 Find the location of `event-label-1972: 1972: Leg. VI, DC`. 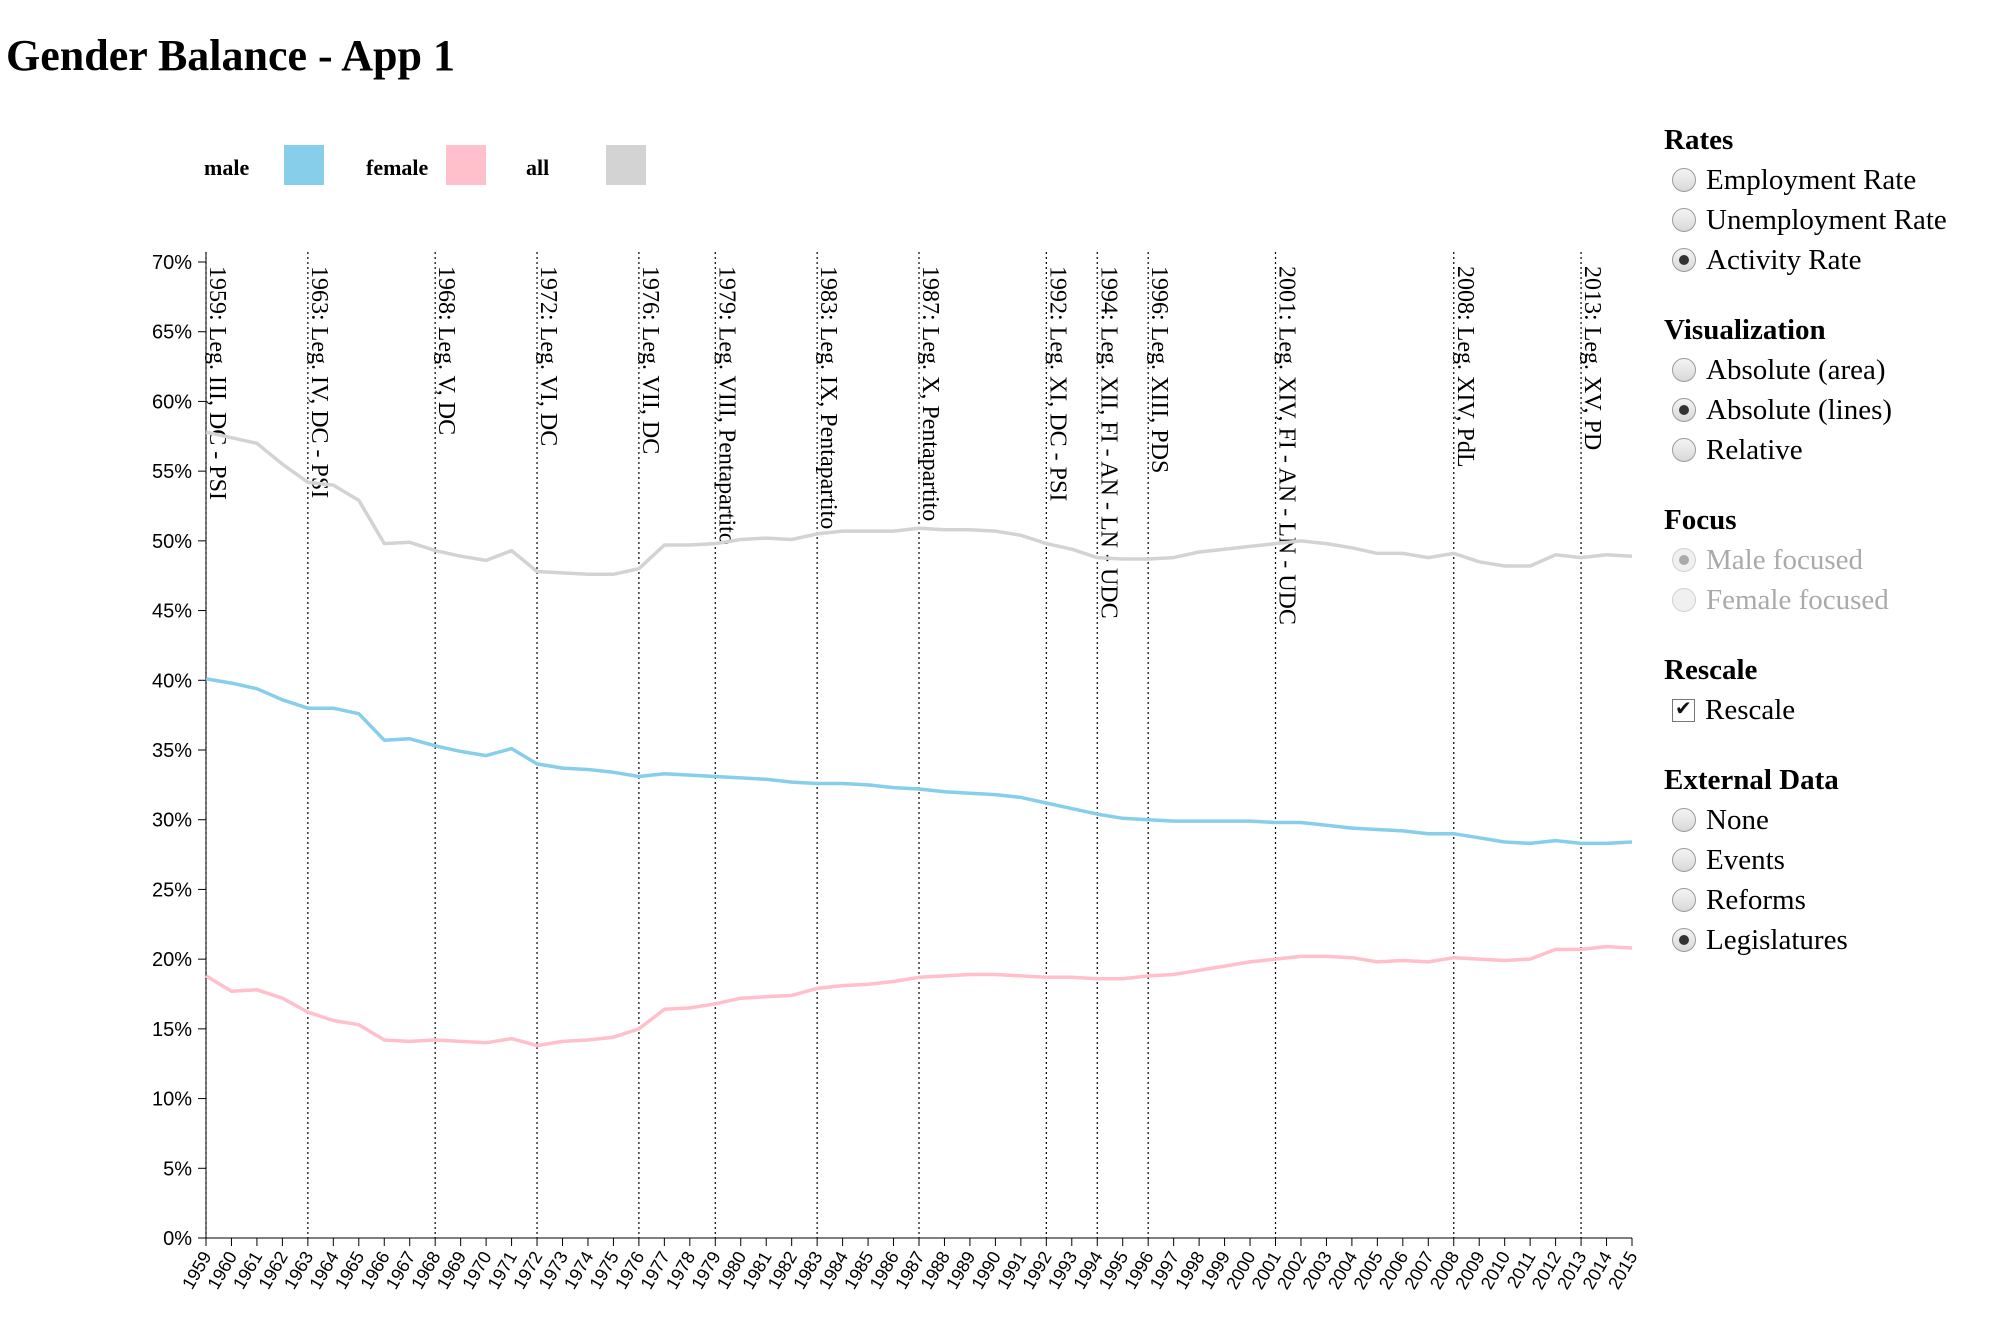

event-label-1972: 1972: Leg. VI, DC is located at coordinates (548, 356).